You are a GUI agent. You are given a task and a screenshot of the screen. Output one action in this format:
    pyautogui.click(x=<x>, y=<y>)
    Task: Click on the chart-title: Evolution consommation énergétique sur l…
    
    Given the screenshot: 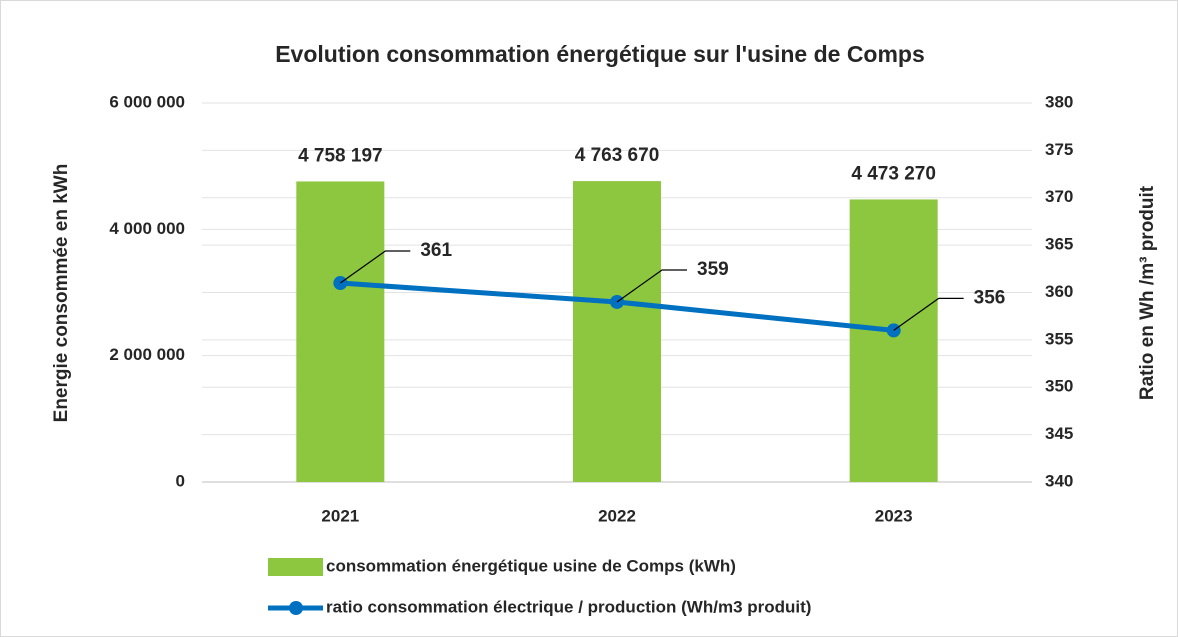 What is the action you would take?
    pyautogui.click(x=600, y=54)
    